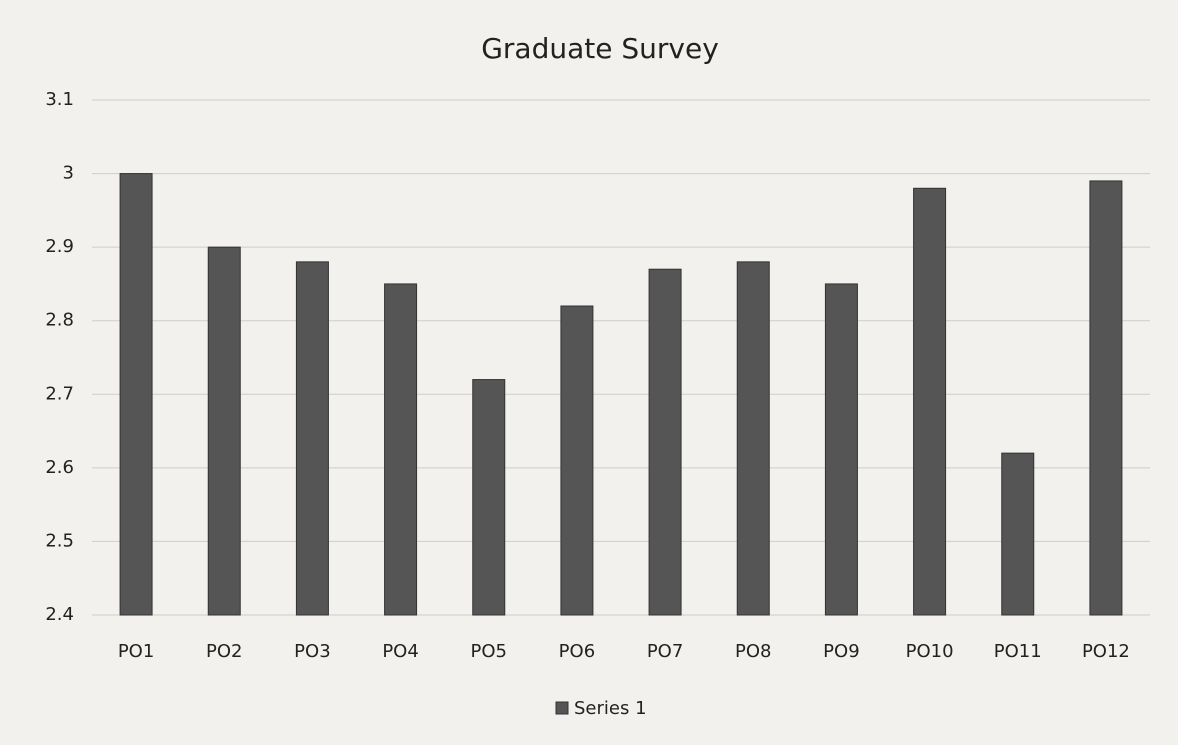 The width and height of the screenshot is (1178, 745). What do you see at coordinates (400, 651) in the screenshot?
I see `x-tick-label: PO4` at bounding box center [400, 651].